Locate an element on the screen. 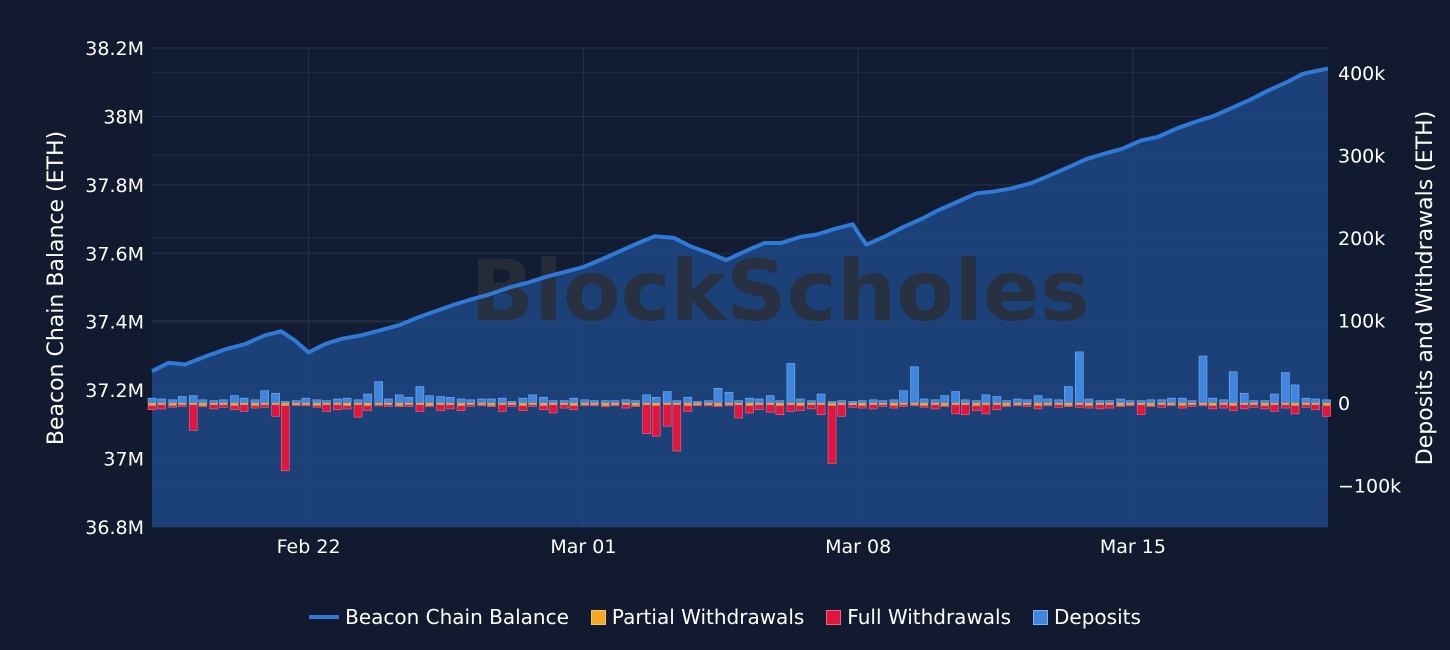  x-tick-label: Feb 22 is located at coordinates (309, 547).